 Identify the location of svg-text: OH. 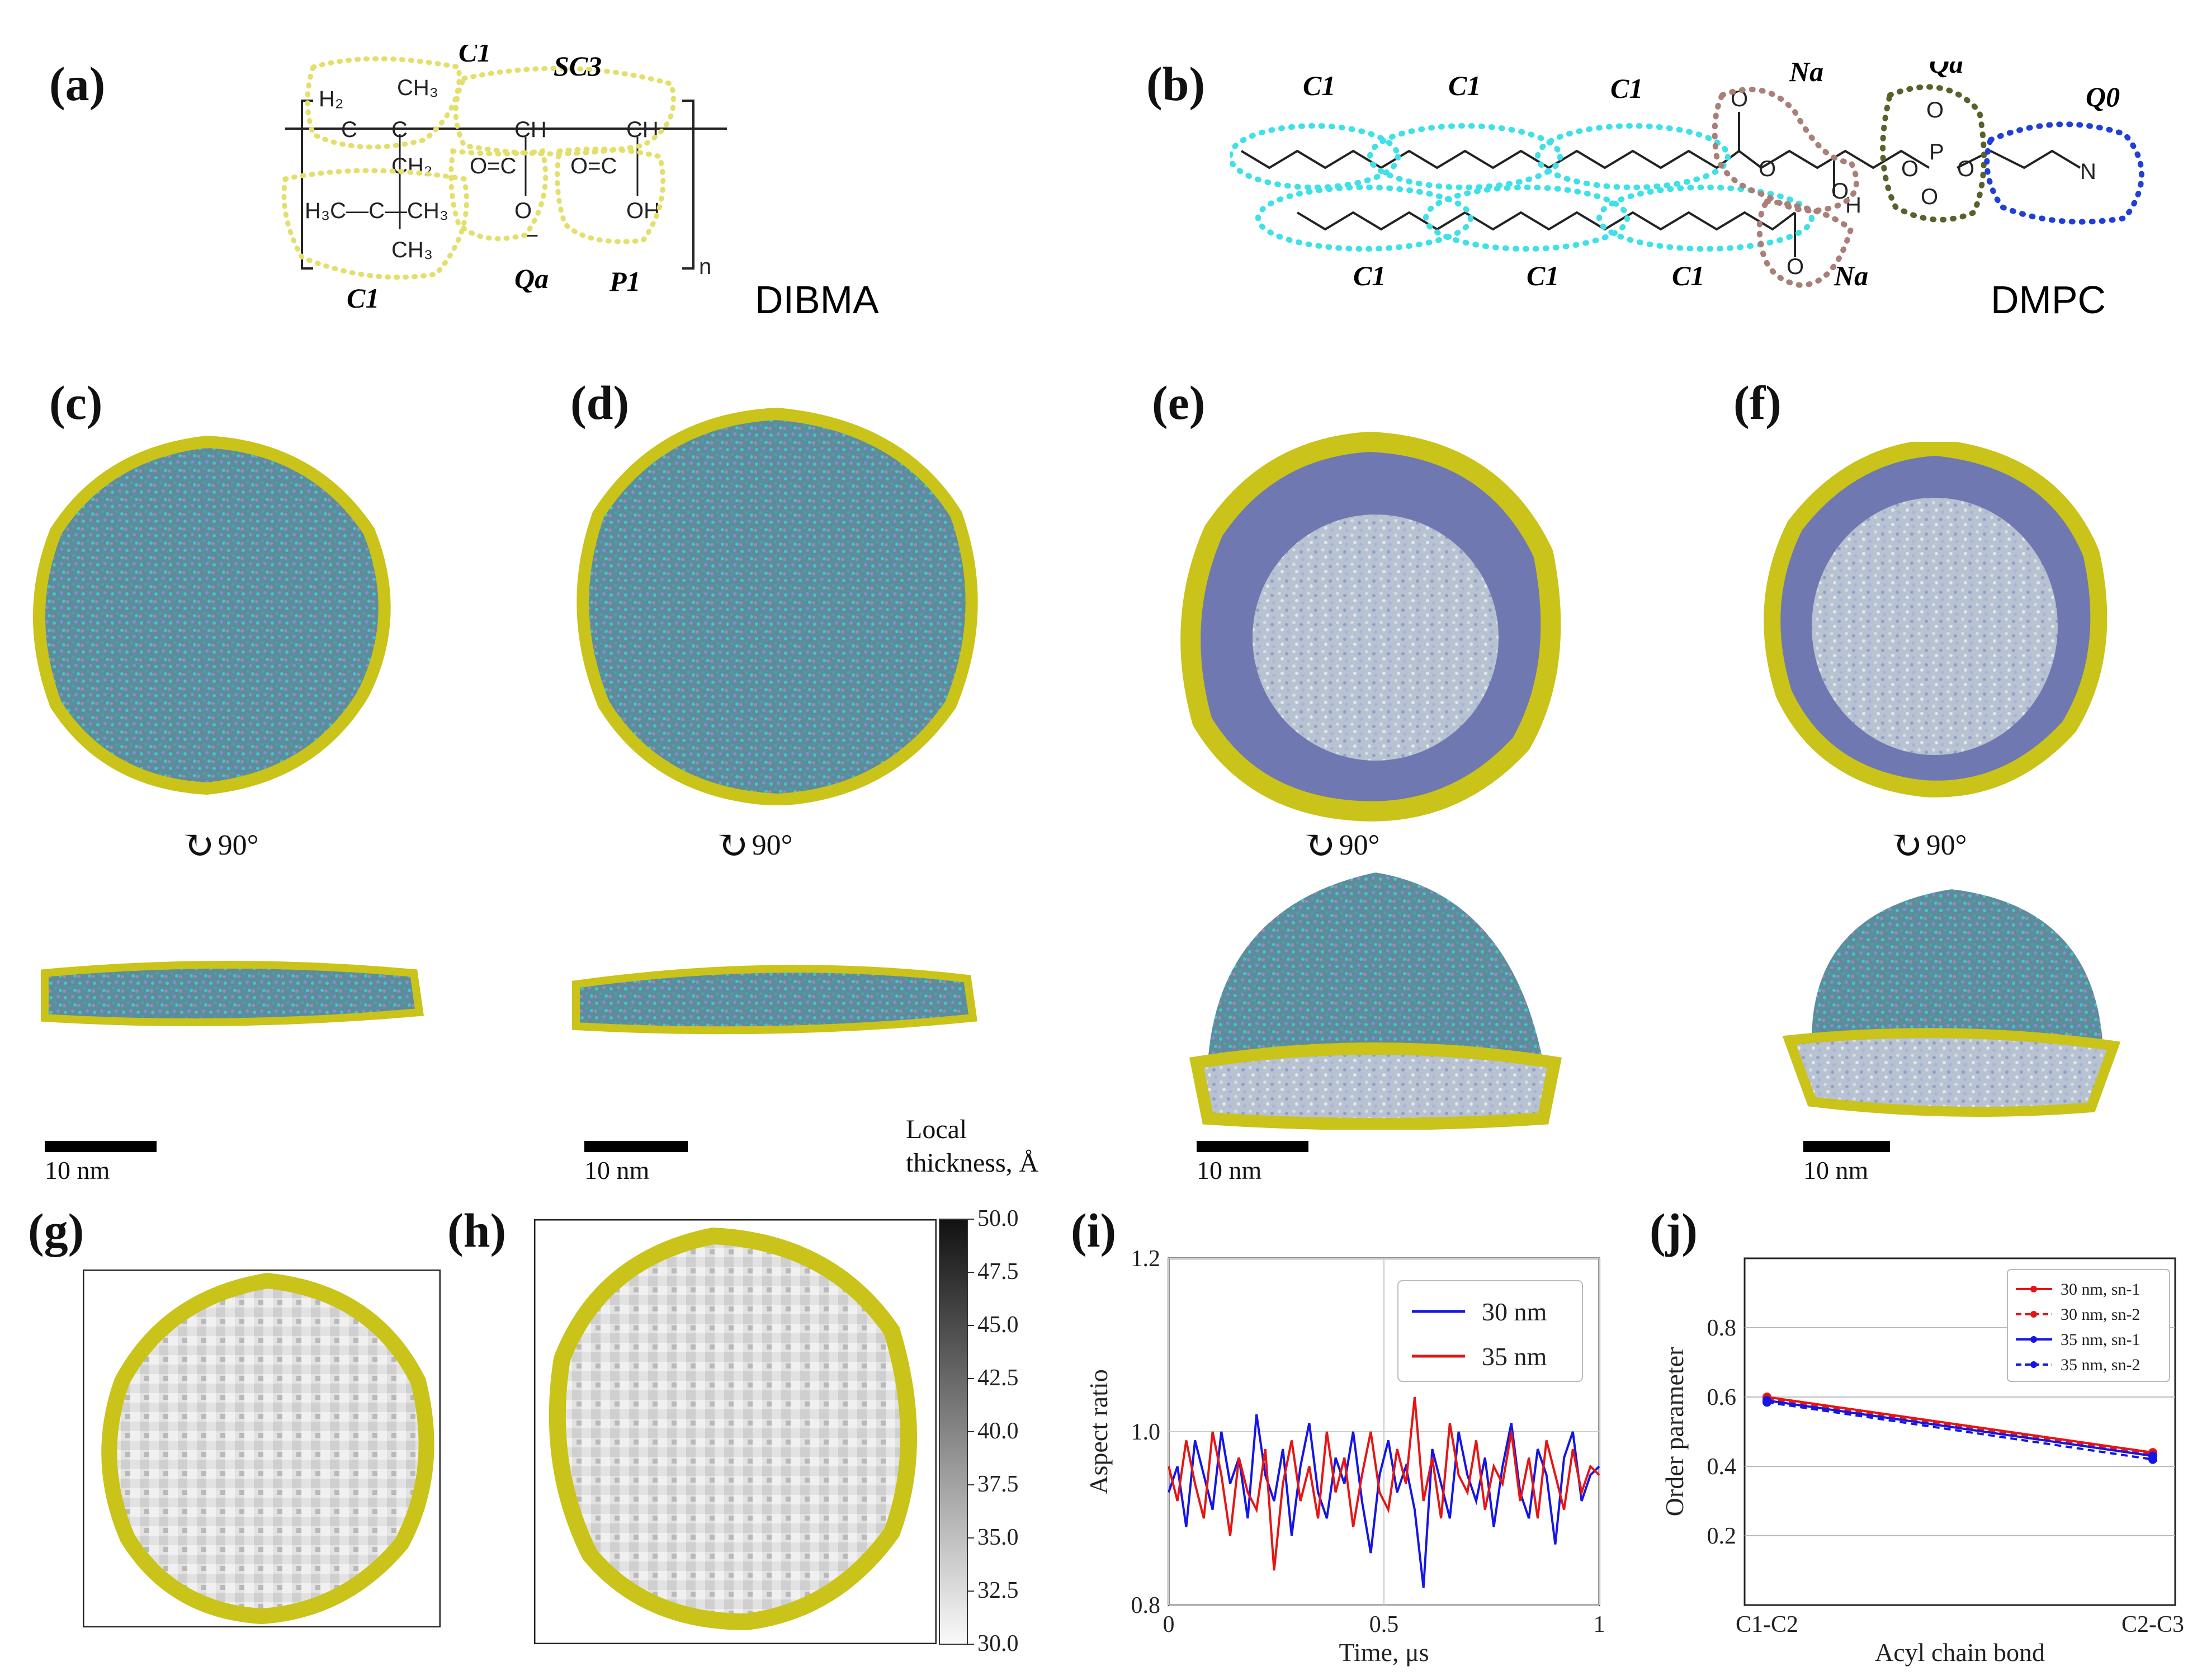
(643, 211).